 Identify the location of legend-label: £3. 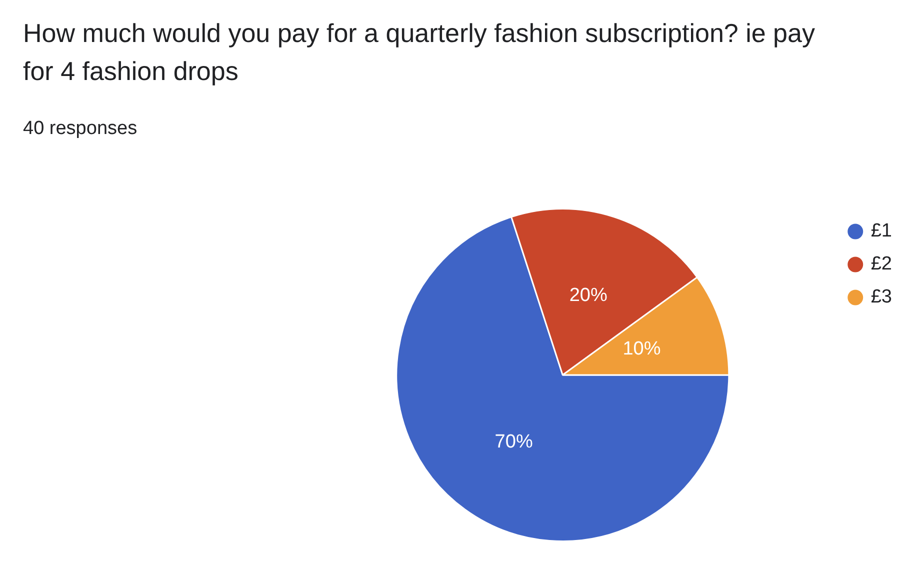
(881, 297).